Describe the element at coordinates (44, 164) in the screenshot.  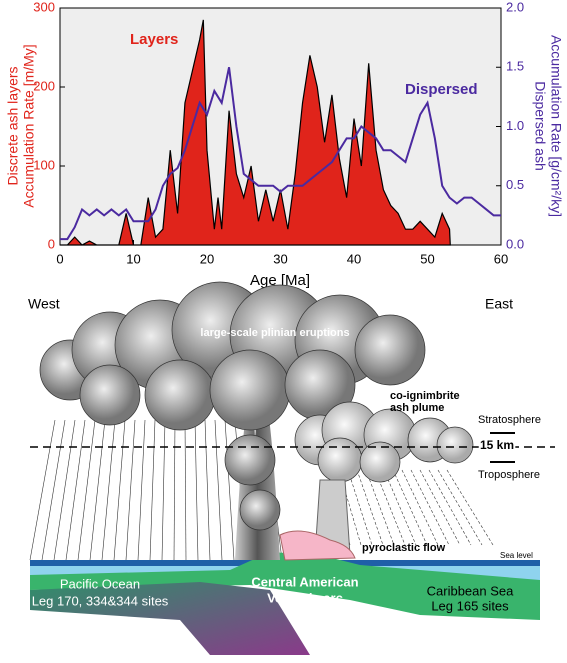
I see `y-tick-label: 100` at that location.